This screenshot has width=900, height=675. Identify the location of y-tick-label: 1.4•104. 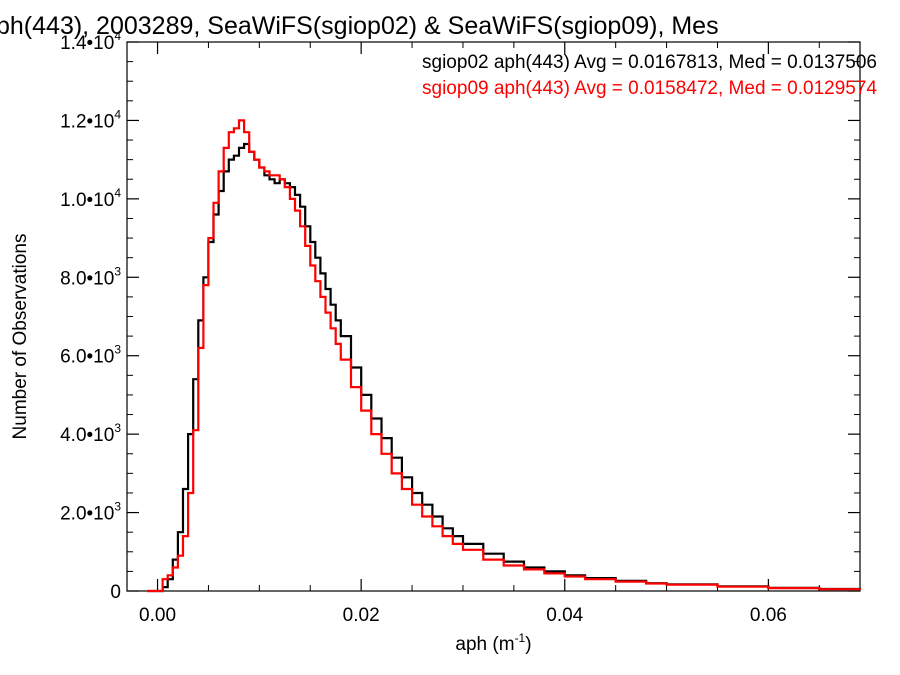
(90, 41).